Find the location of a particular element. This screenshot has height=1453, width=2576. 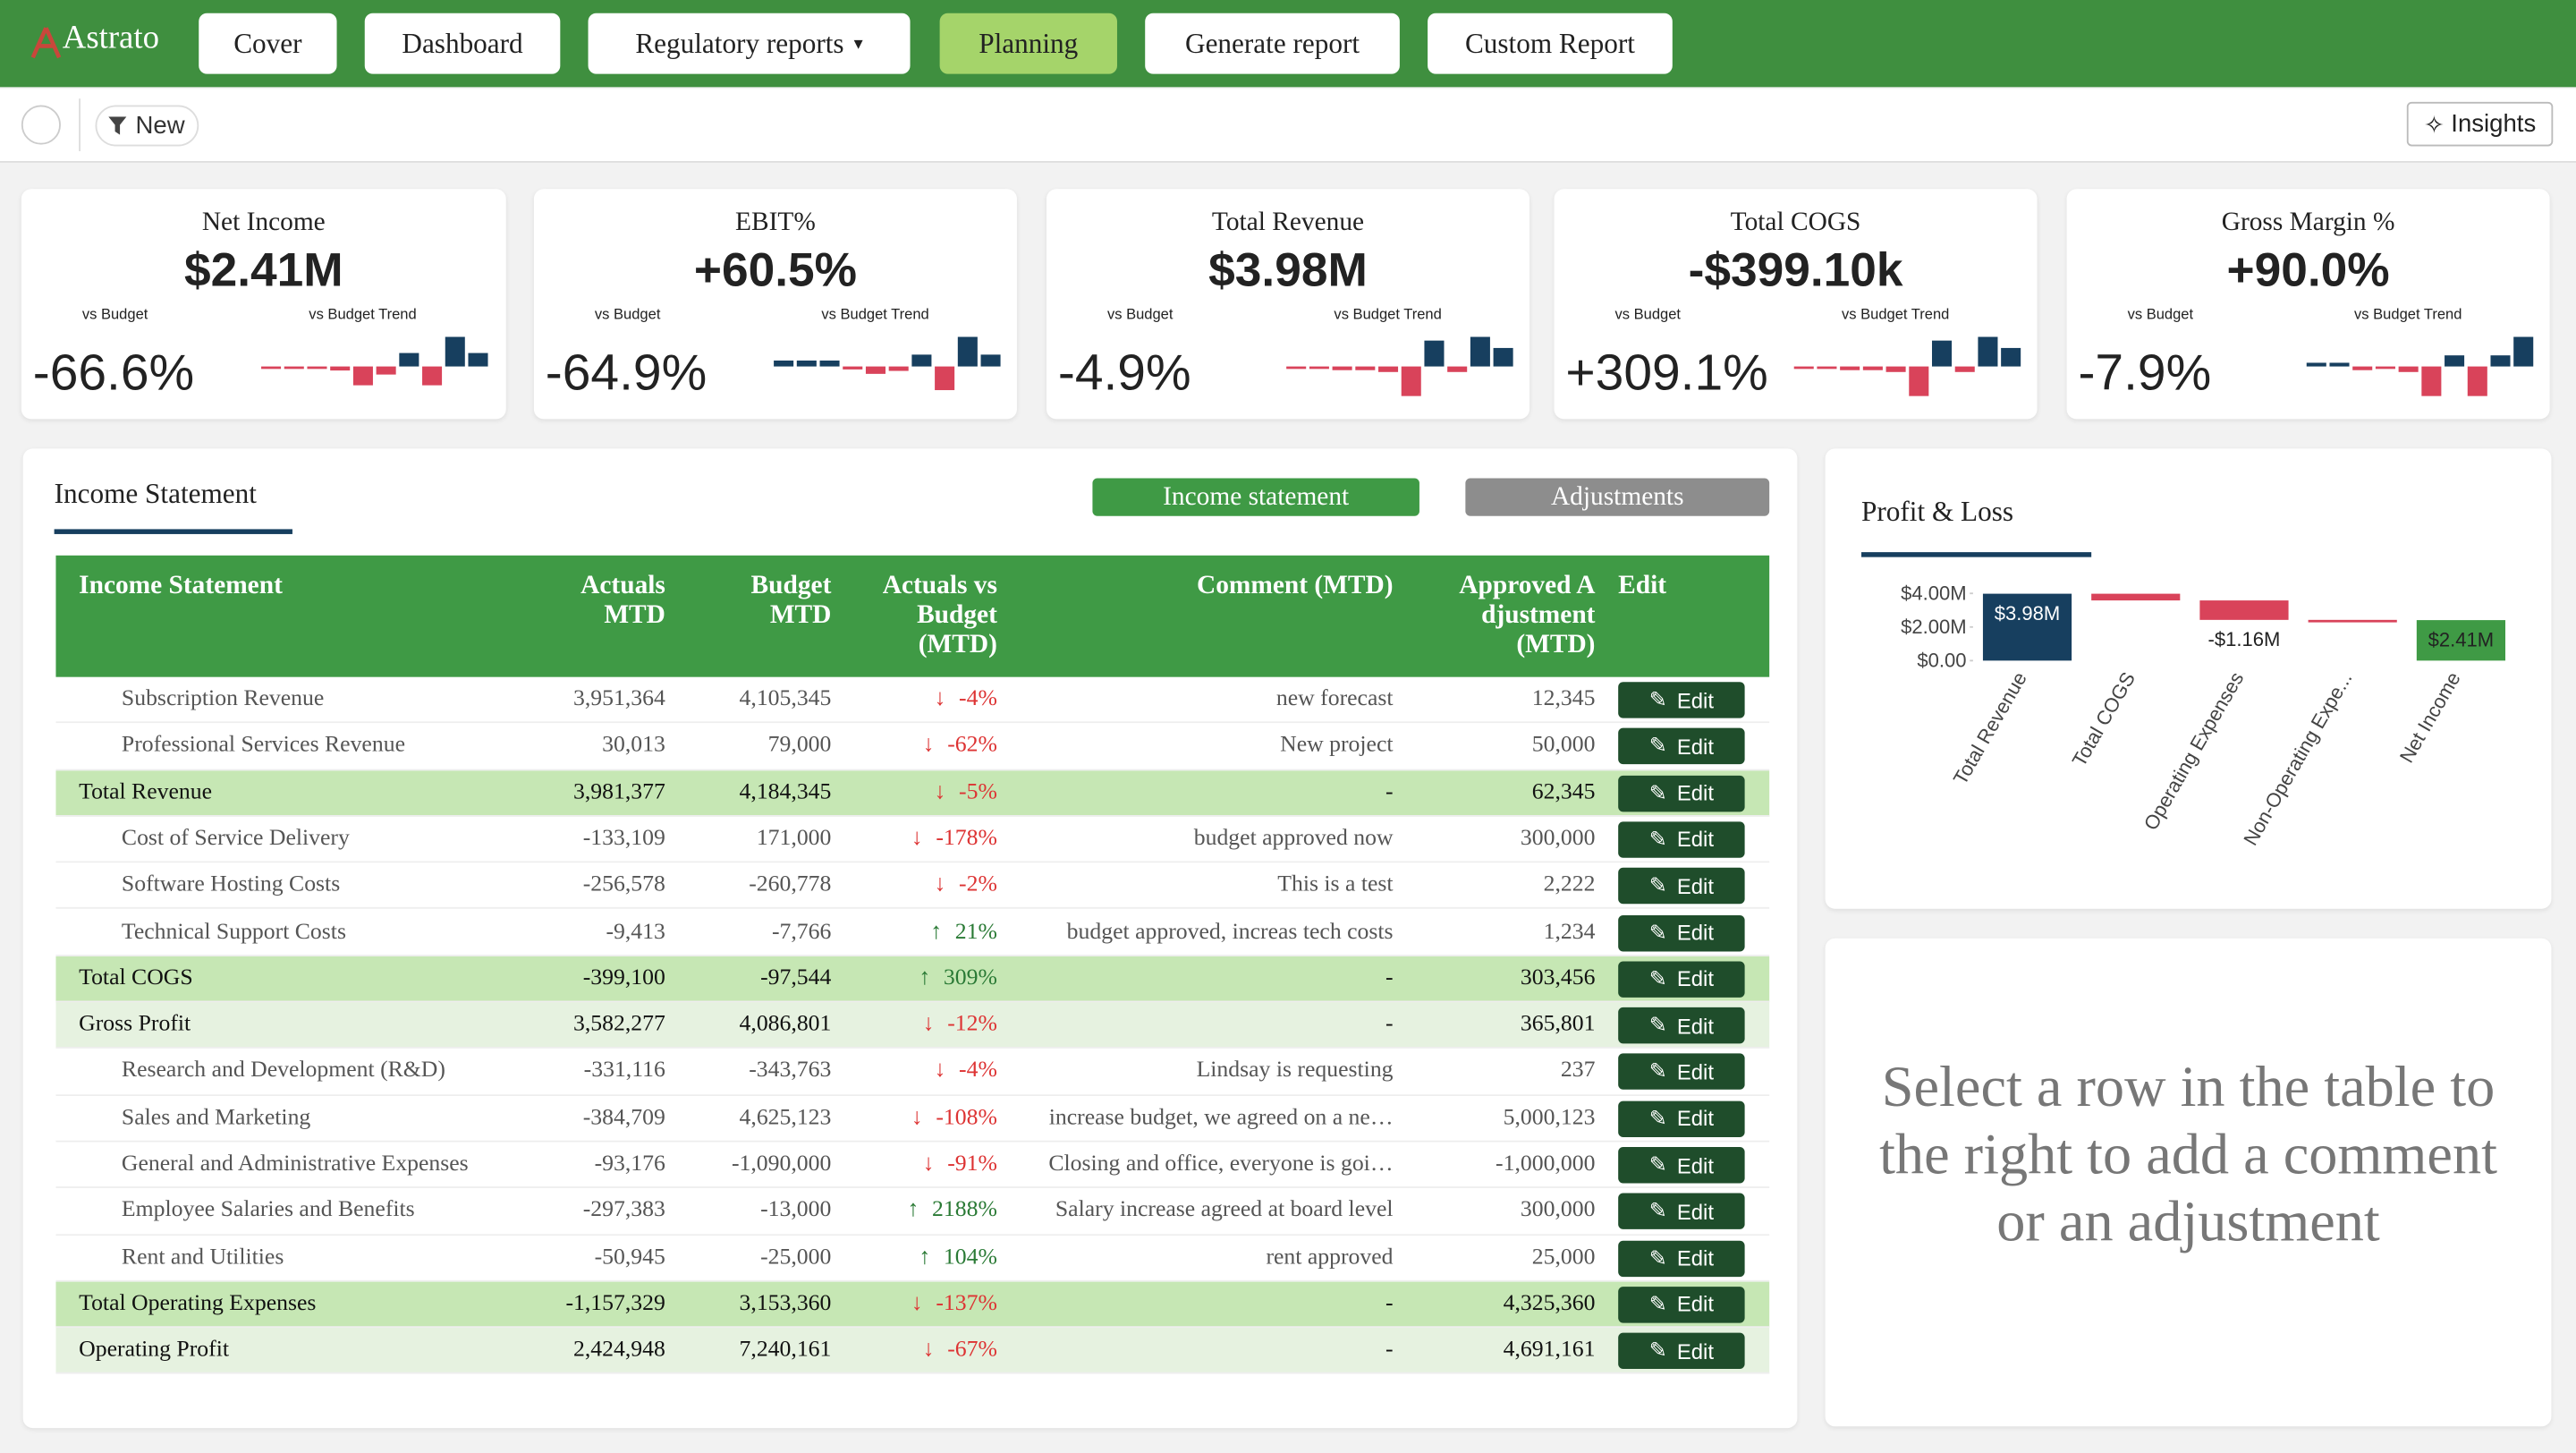

column-header: Actuals MTD is located at coordinates (622, 601).